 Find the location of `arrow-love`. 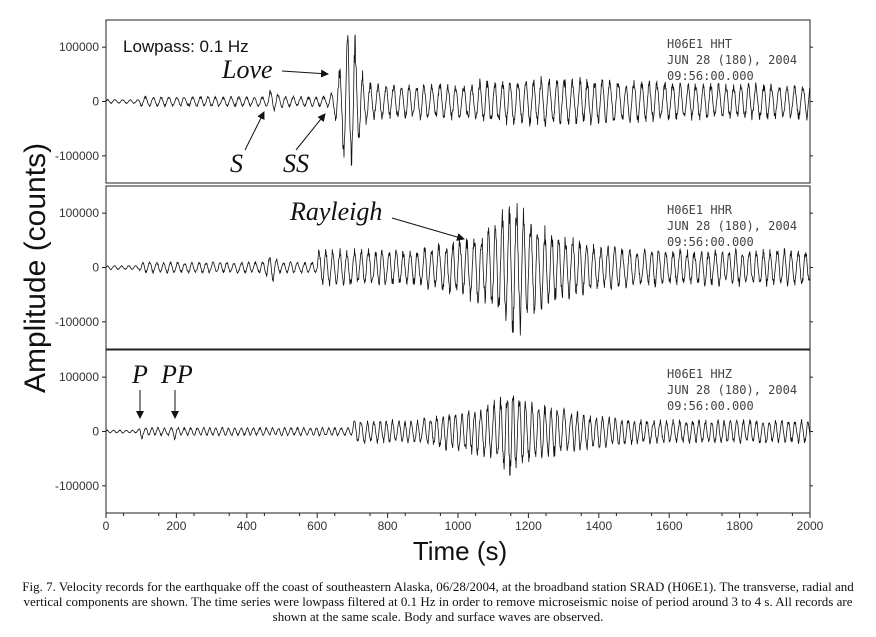

arrow-love is located at coordinates (305, 73).